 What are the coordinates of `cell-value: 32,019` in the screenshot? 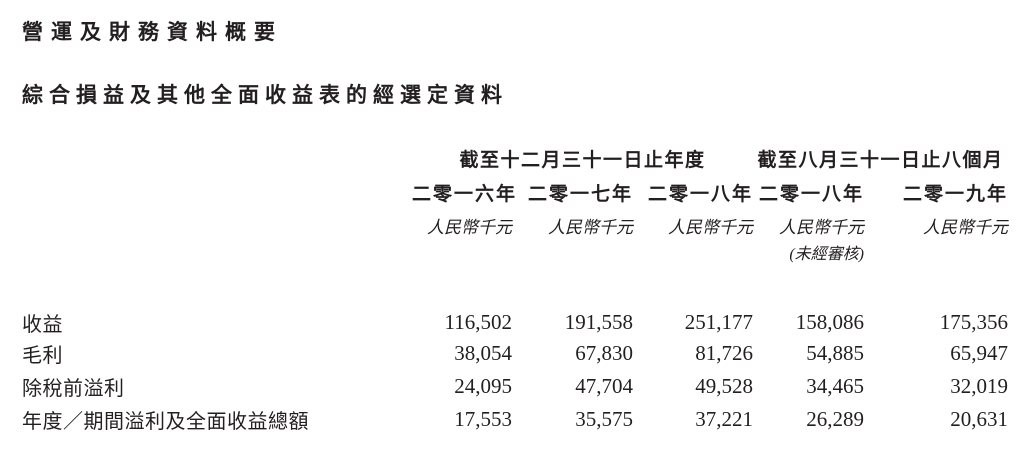 It's located at (979, 386).